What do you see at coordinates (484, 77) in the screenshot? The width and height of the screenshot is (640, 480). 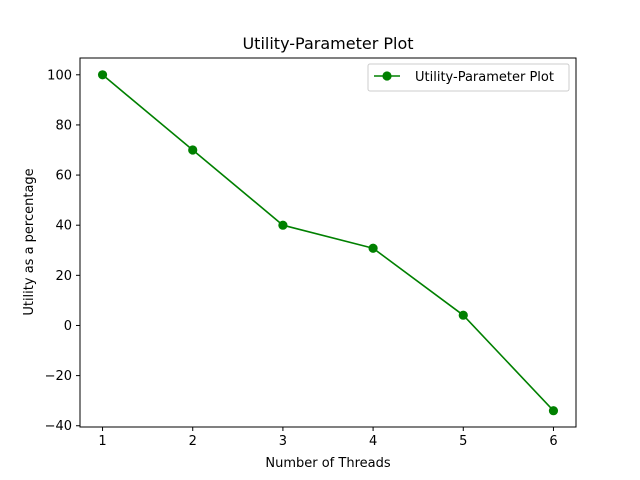 I see `legend-entry-label: Utility-Parameter Plot` at bounding box center [484, 77].